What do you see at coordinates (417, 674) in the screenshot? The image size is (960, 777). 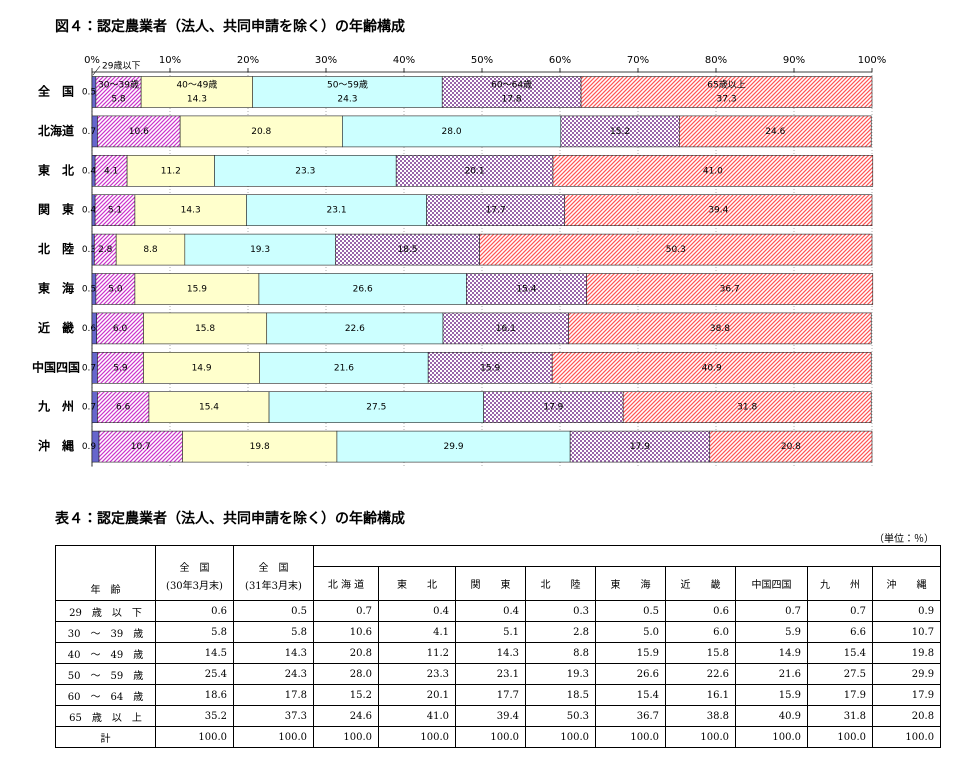 I see `table-cell: 23.3` at bounding box center [417, 674].